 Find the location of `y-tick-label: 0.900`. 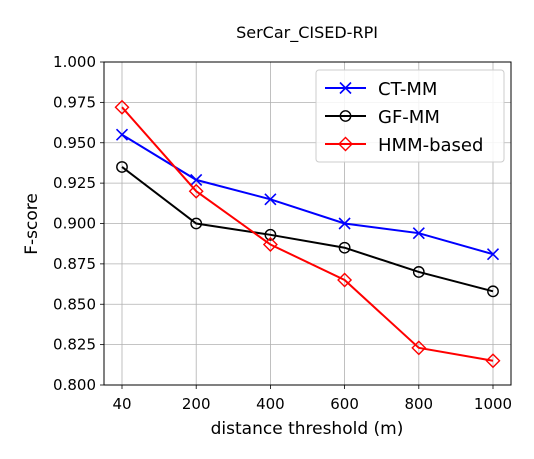

y-tick-label: 0.900 is located at coordinates (74, 224).